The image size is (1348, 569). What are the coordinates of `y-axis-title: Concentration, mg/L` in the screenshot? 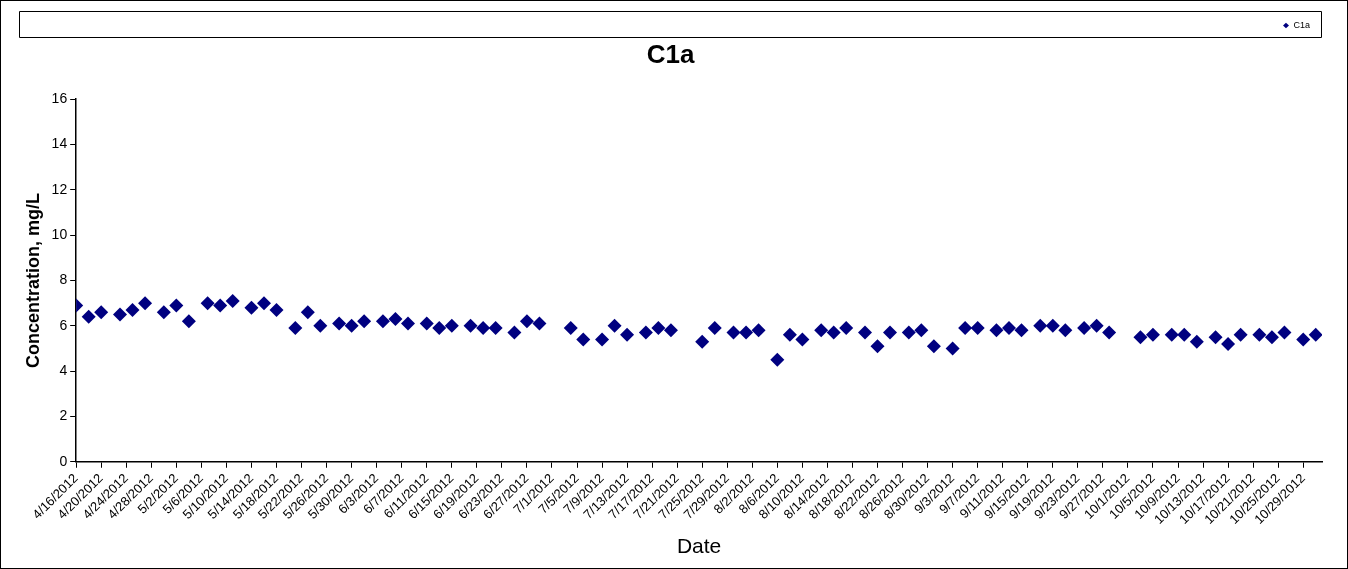 It's located at (32, 280).